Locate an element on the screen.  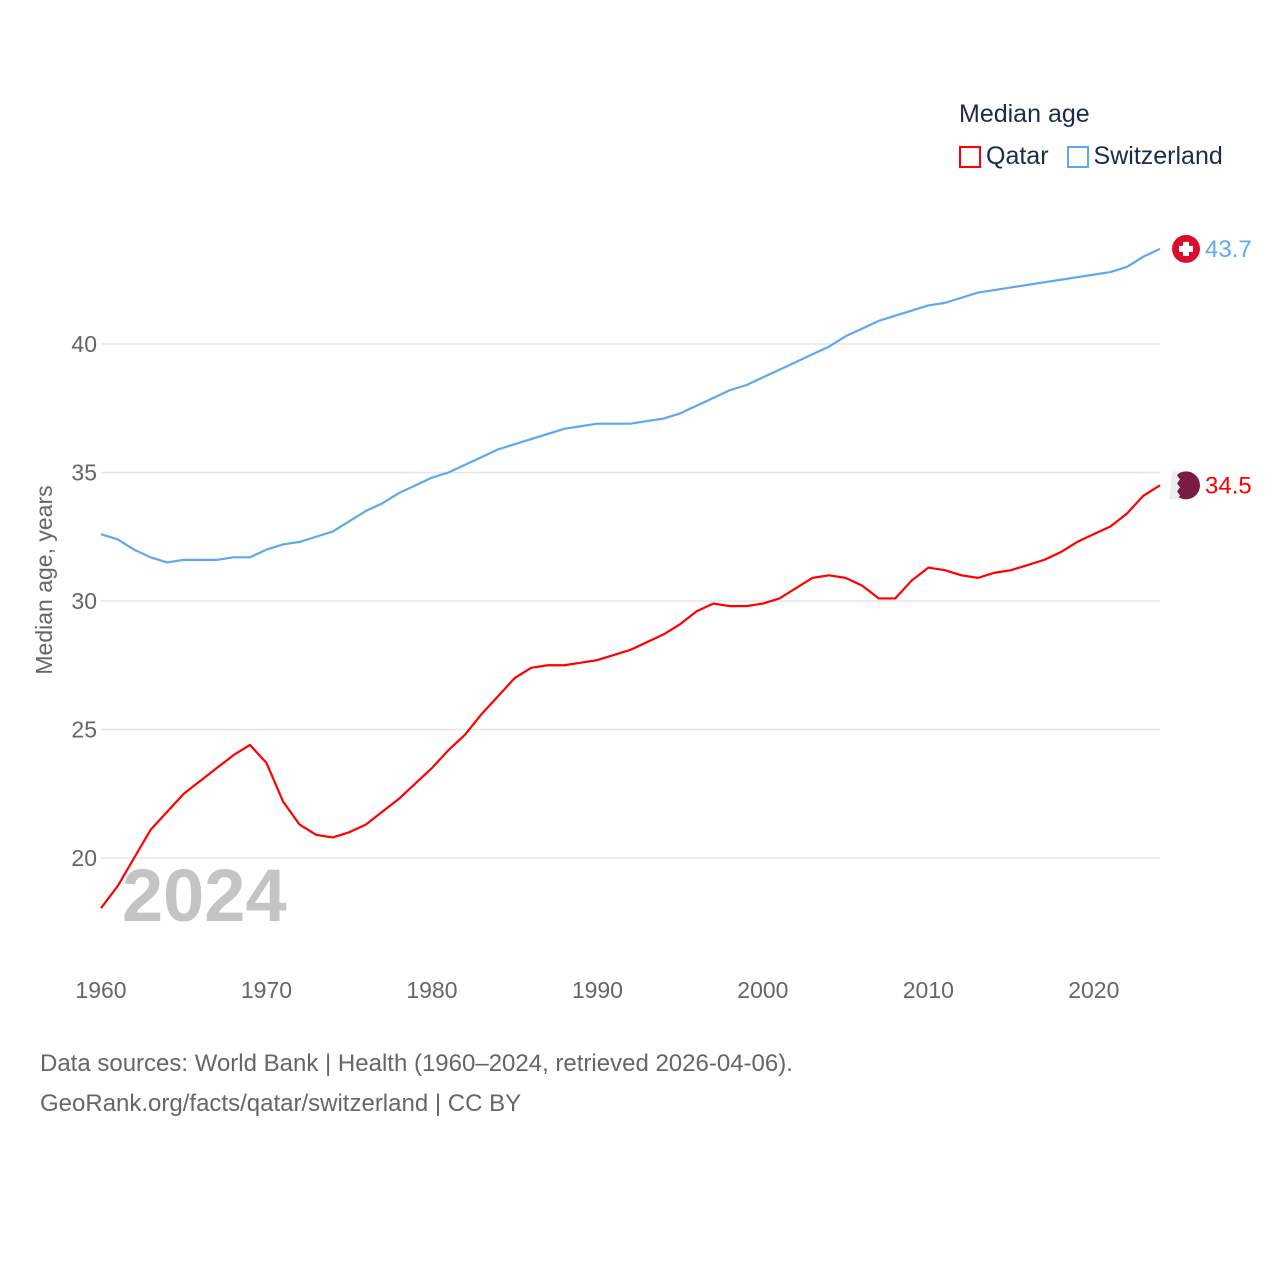
x-tick-label: 1960 is located at coordinates (100, 990).